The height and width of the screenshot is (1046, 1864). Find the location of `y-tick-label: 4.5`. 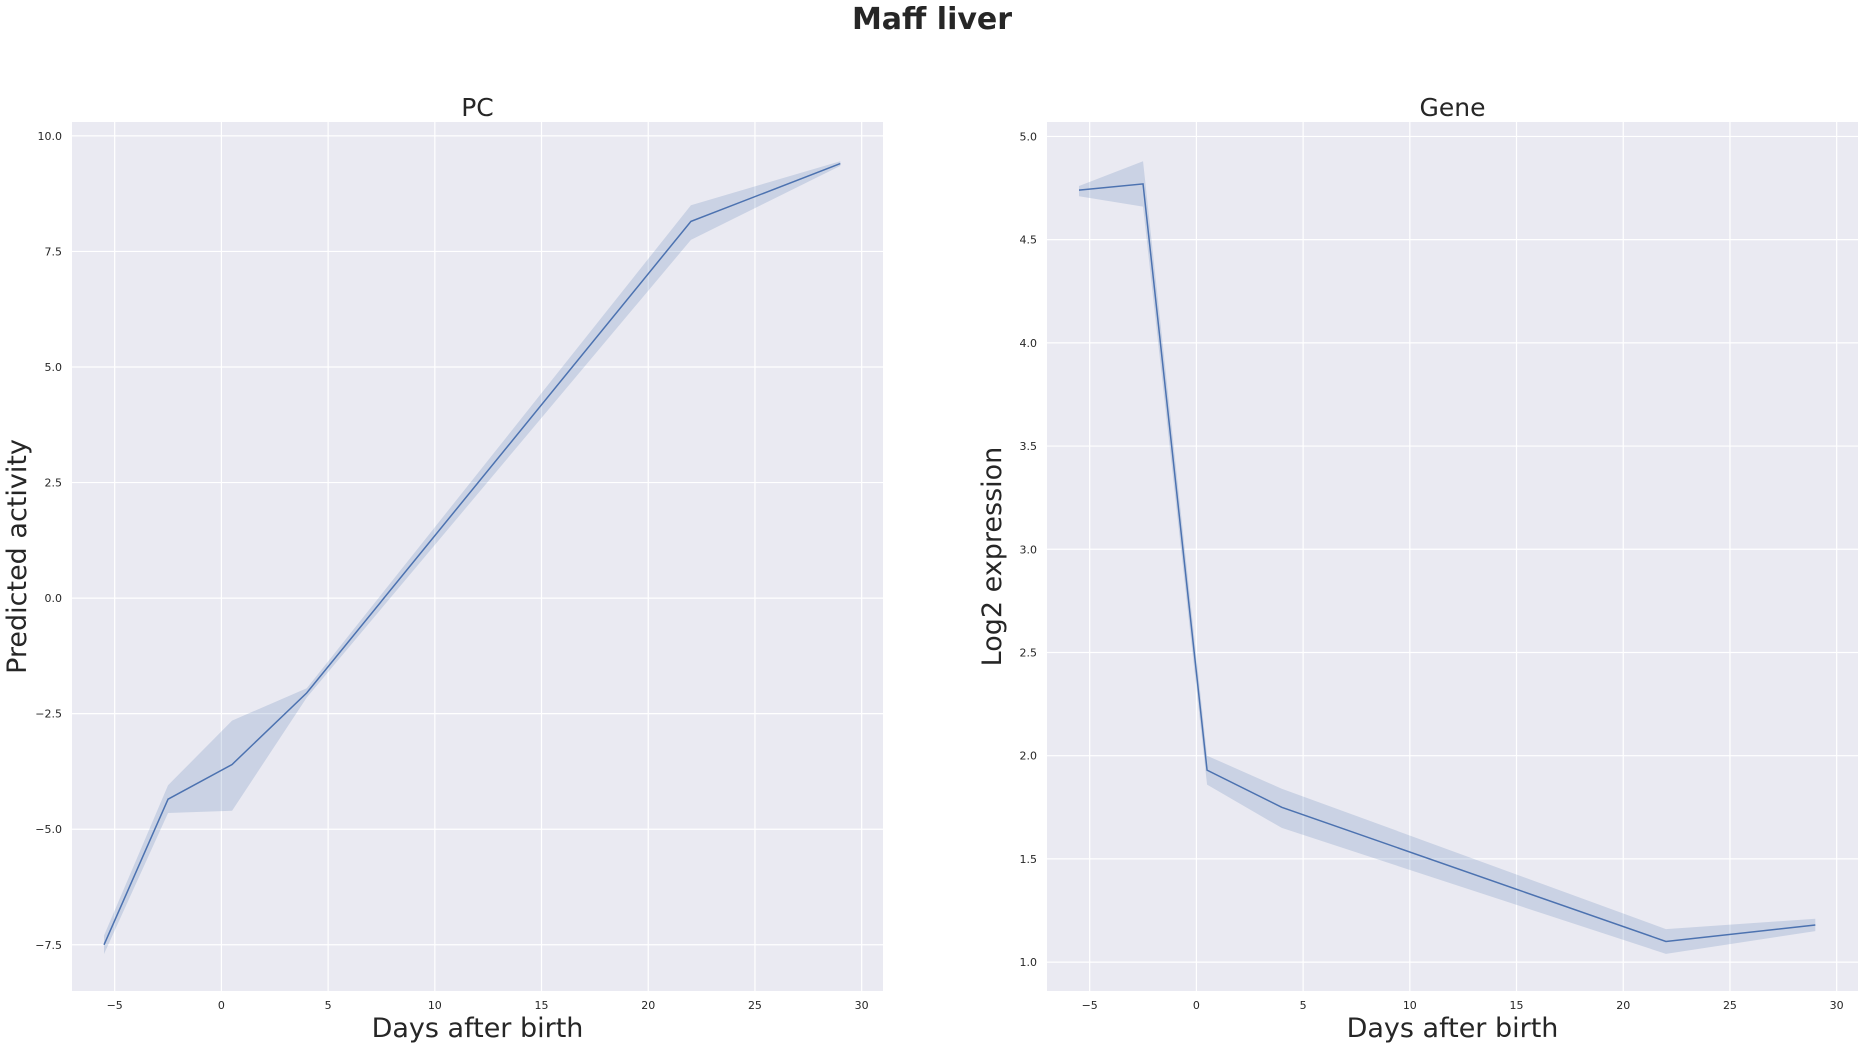

y-tick-label: 4.5 is located at coordinates (1029, 240).